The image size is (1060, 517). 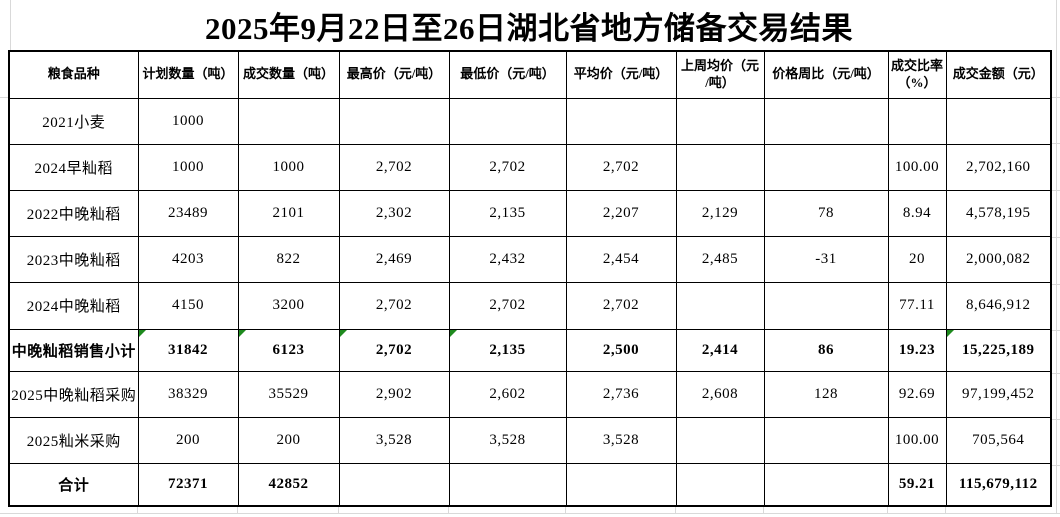 What do you see at coordinates (998, 213) in the screenshot?
I see `cell: 4,578,195` at bounding box center [998, 213].